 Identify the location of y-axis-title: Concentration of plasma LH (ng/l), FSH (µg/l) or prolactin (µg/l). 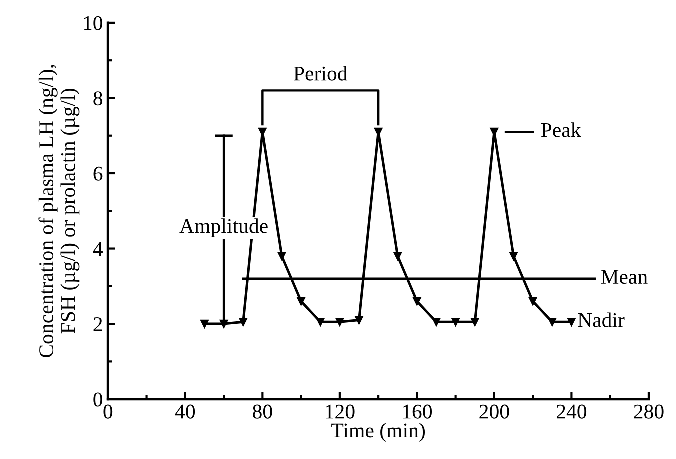
(59, 211).